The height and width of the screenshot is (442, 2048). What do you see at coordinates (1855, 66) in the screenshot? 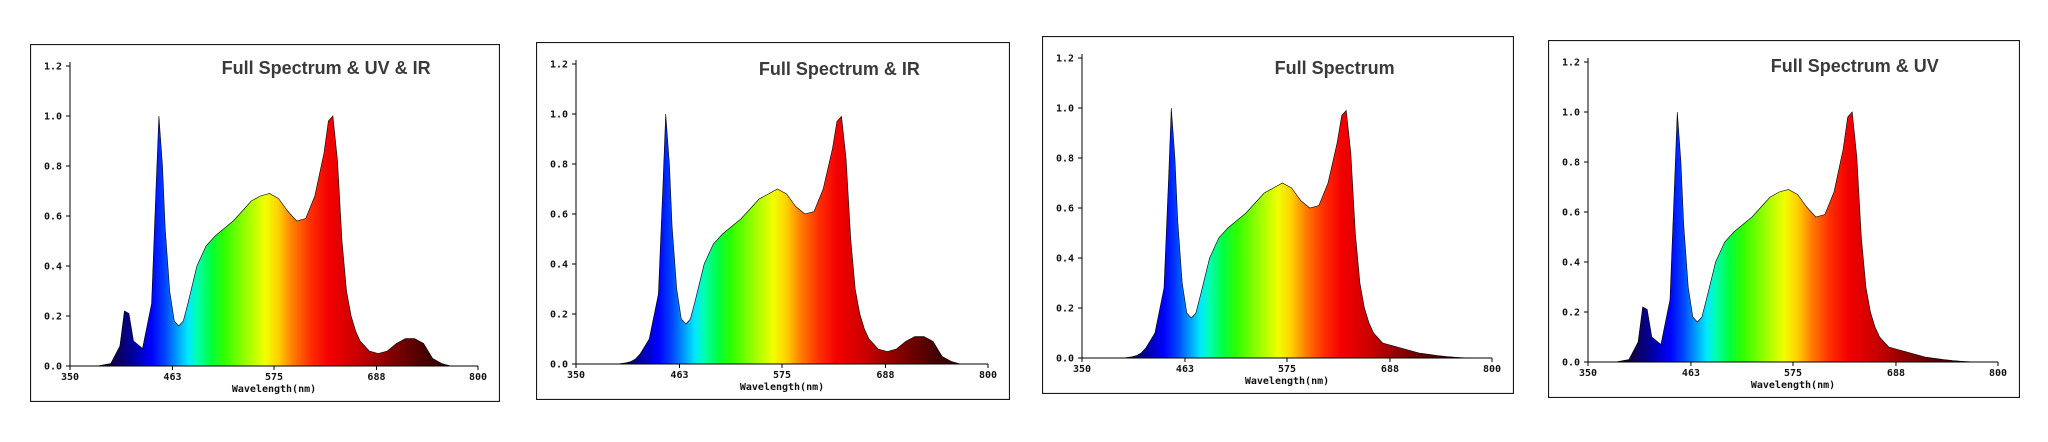
I see `chart-title: Full Spectrum & UV` at bounding box center [1855, 66].